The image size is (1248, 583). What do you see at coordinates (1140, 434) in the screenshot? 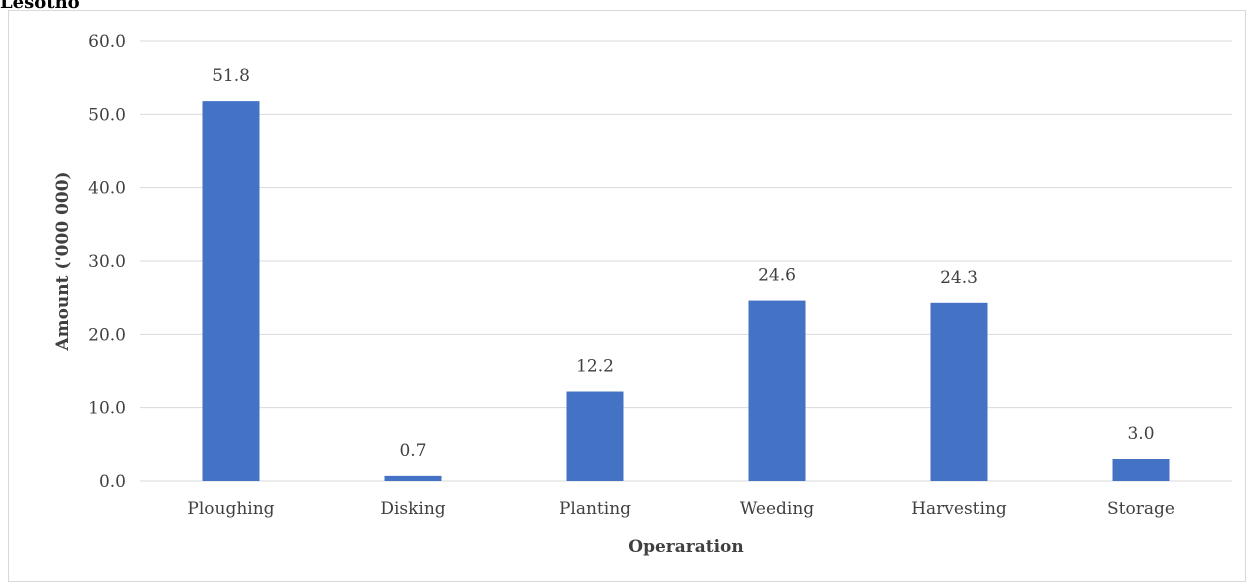
I see `data-label-storage: 3.0` at bounding box center [1140, 434].